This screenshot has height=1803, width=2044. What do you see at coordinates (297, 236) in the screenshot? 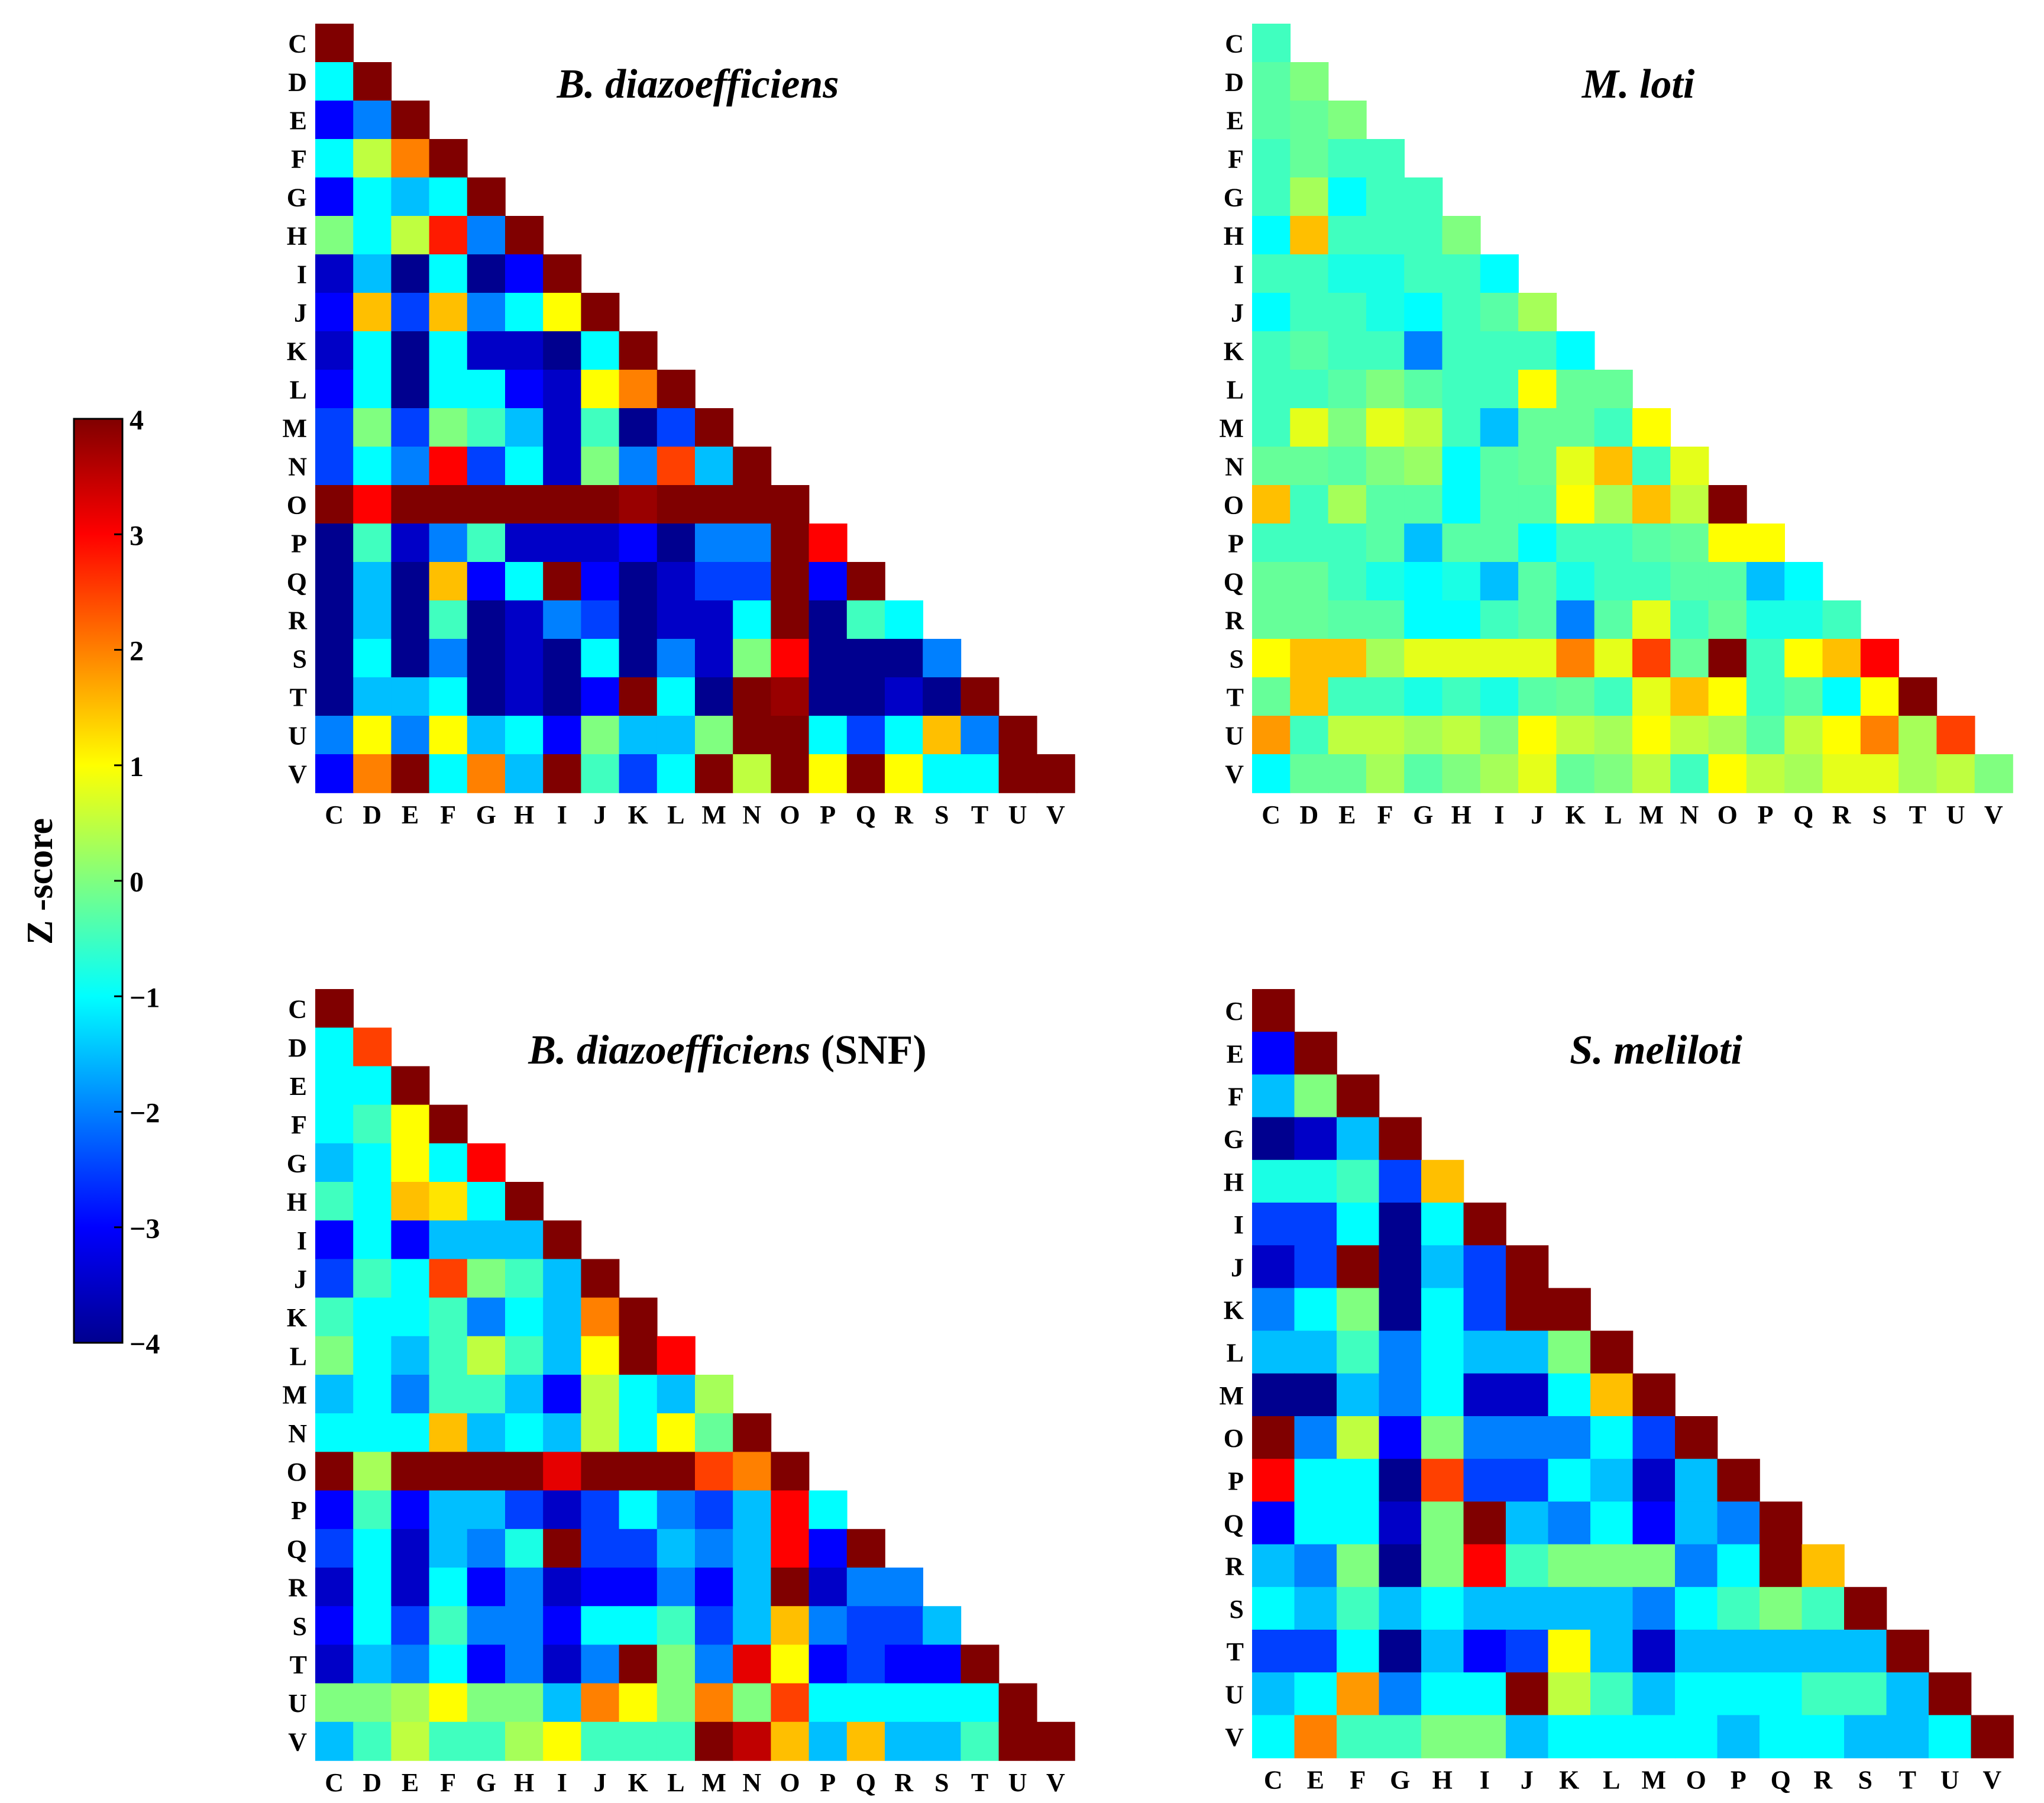
I see `row-label: H` at bounding box center [297, 236].